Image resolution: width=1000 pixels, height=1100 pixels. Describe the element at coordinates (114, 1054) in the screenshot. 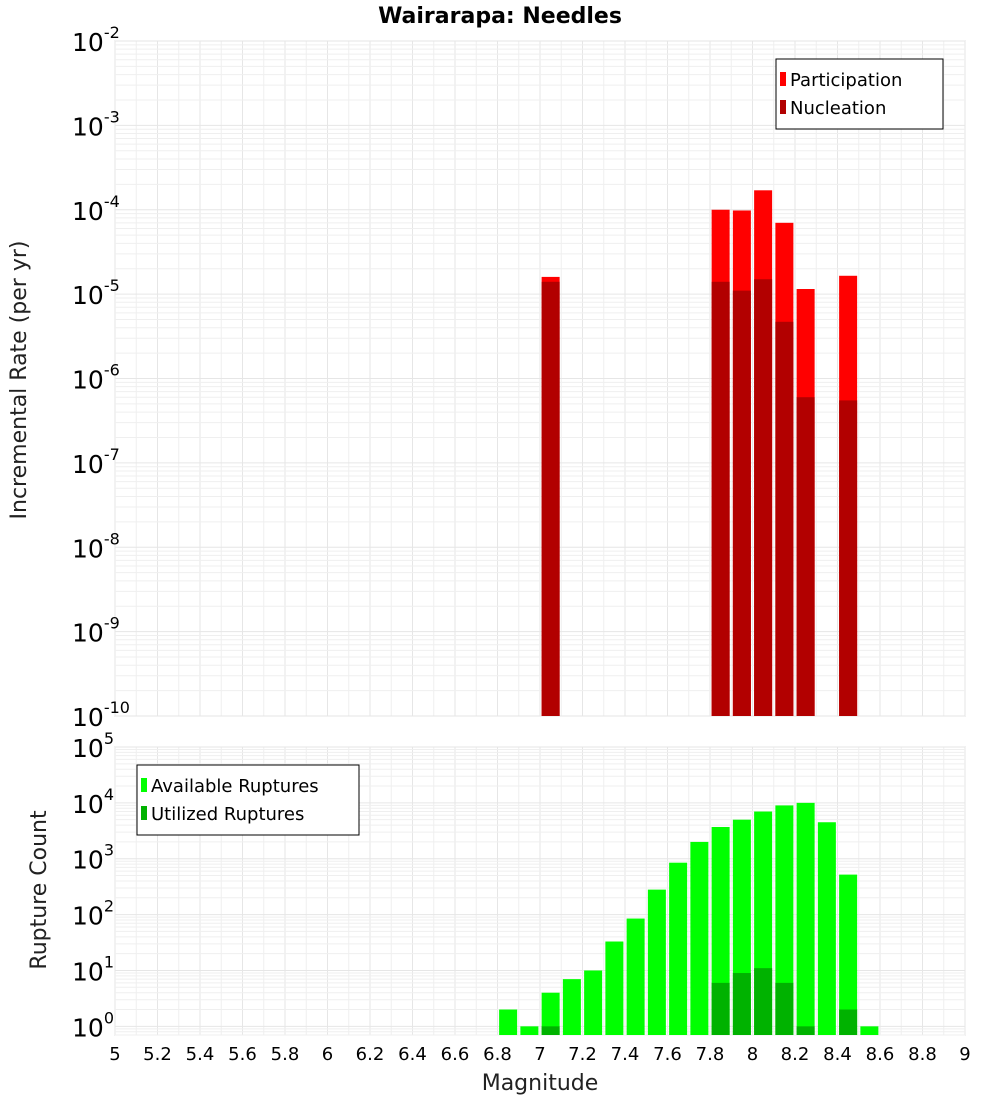

I see `x-tick-label: 5` at that location.